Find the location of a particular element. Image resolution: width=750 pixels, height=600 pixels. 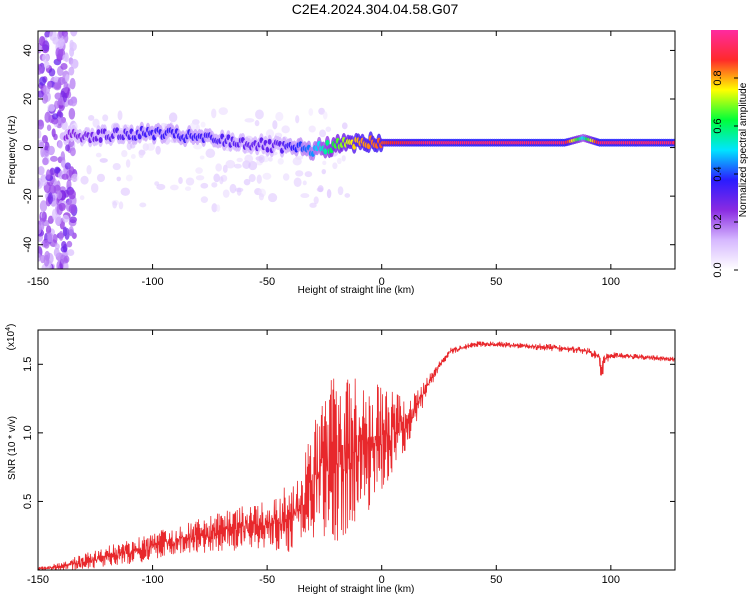

snr-y-multiplier-base: (x10 is located at coordinates (11, 340).